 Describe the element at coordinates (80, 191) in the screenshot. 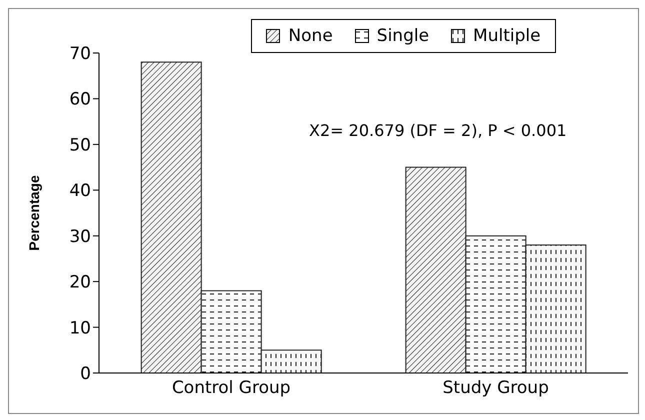

I see `y-tick-label: 40` at that location.